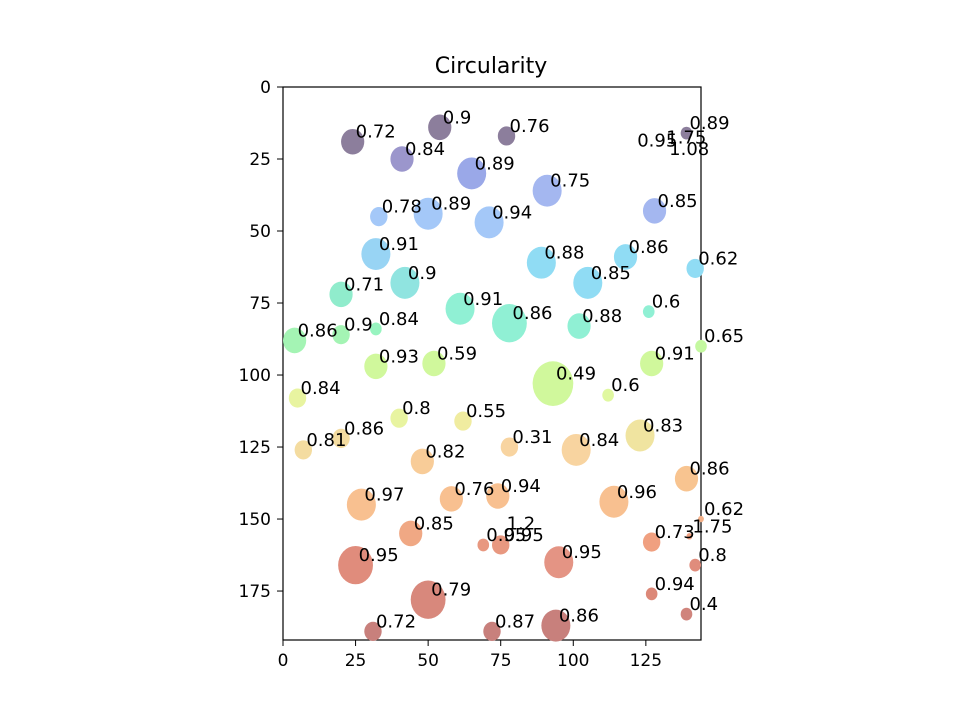 Image resolution: width=960 pixels, height=720 pixels. I want to click on blob-label-25: 0.84, so click(399, 319).